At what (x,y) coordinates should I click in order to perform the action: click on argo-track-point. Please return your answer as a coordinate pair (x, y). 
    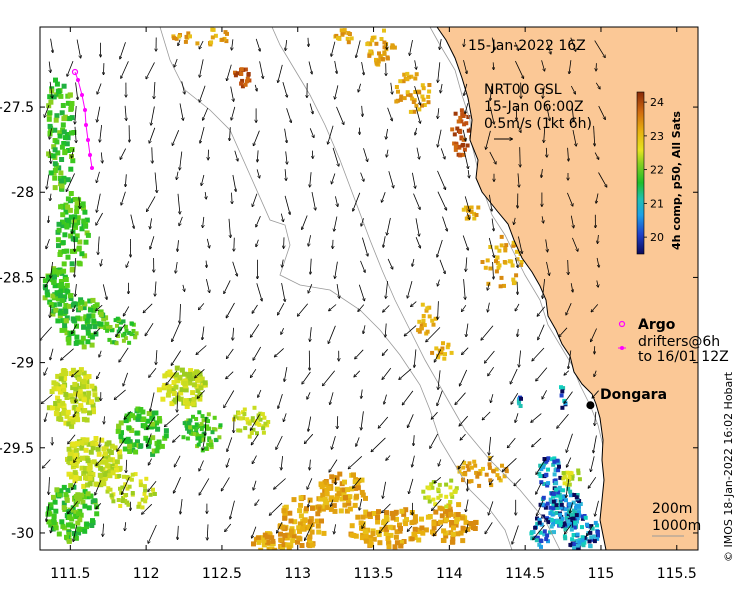
    Looking at the image, I should click on (86, 125).